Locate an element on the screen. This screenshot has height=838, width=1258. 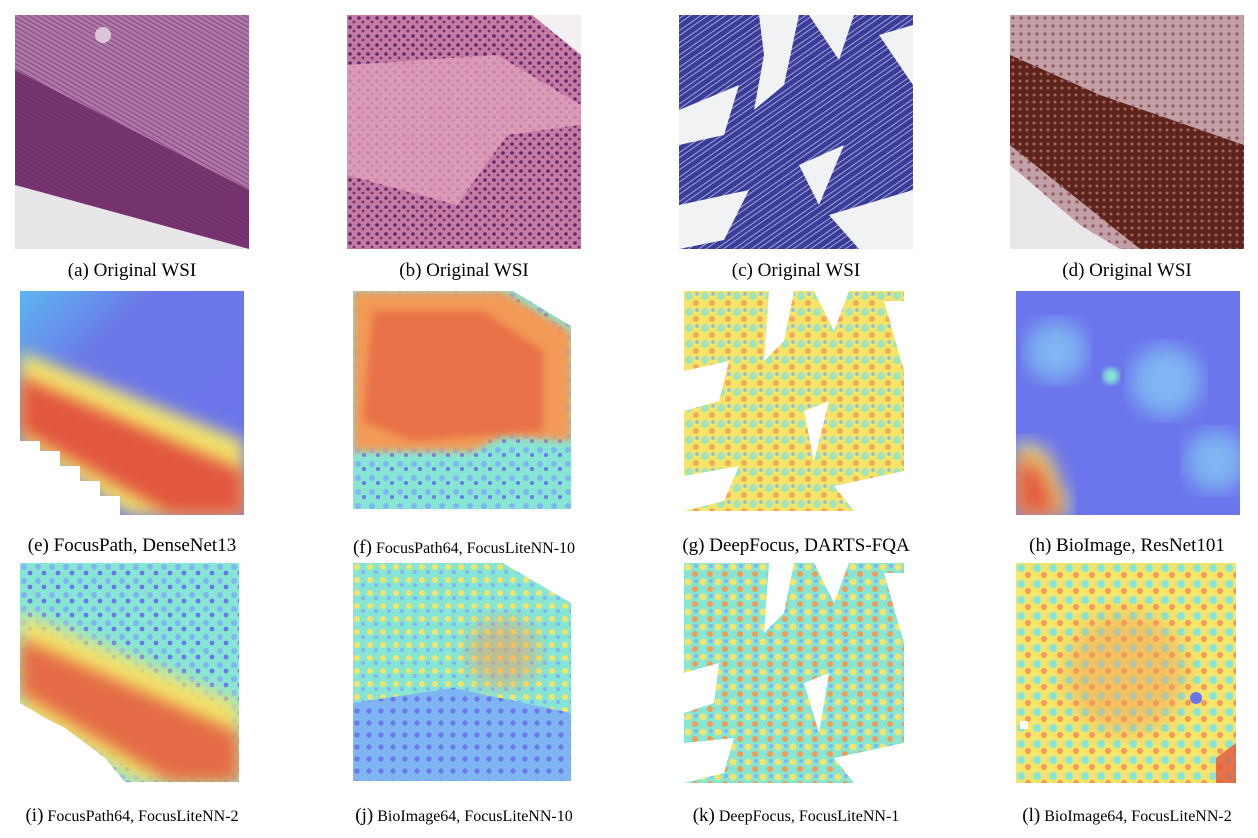
caption: (e) FocusPath, DenseNet13 is located at coordinates (132, 546).